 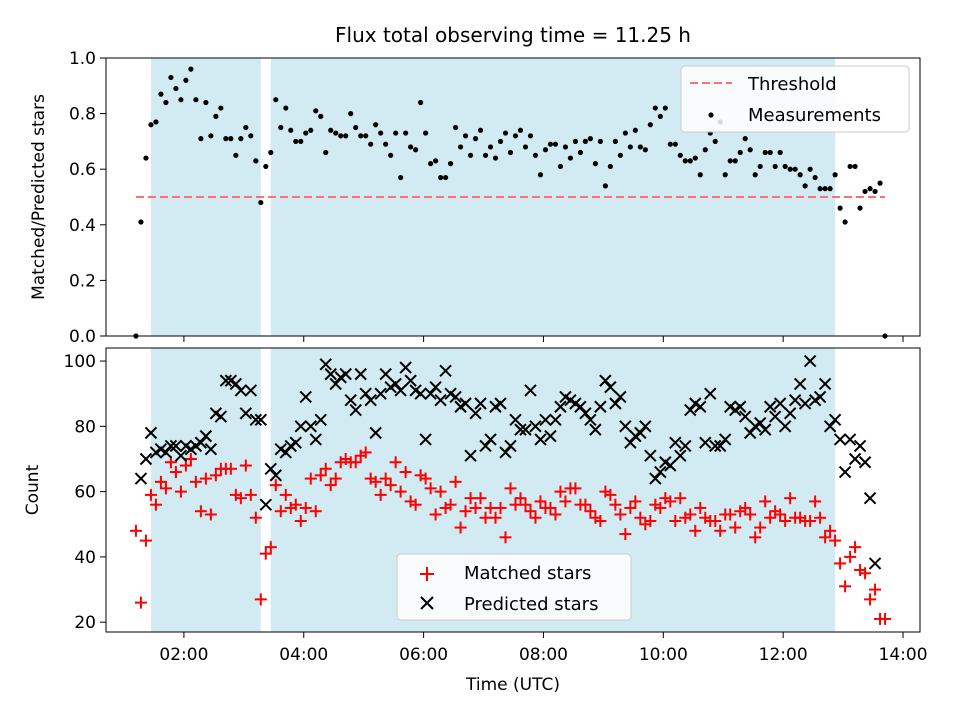 I want to click on x-tick-label: 14:00, so click(x=903, y=655).